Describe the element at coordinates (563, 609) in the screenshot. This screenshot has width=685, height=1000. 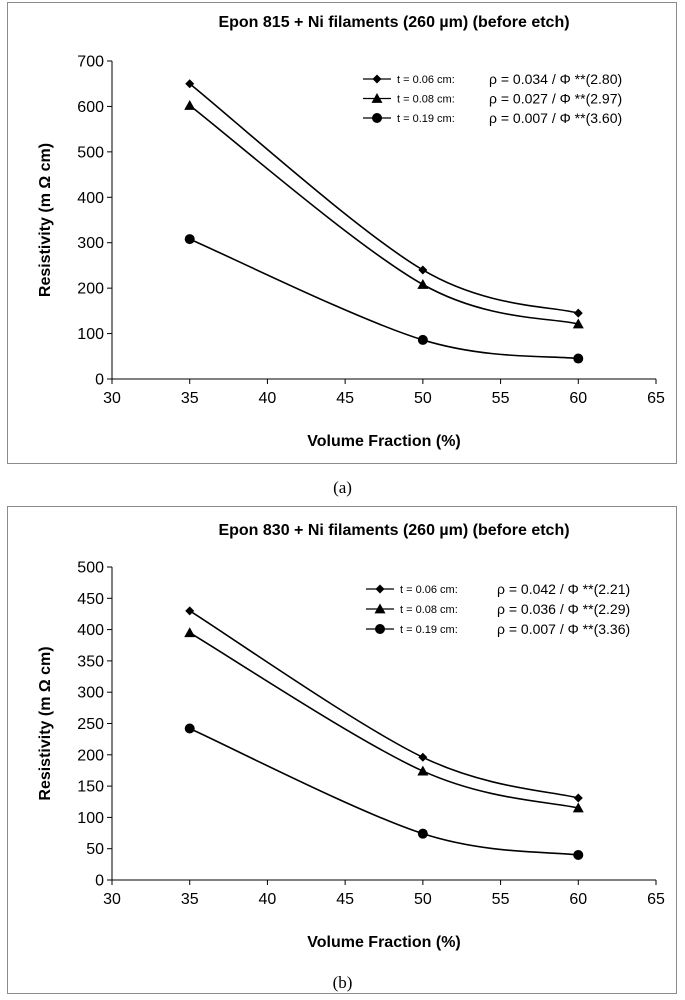
I see `legend-equation-2: ρ = 0.036 / Φ **(2.29)` at that location.